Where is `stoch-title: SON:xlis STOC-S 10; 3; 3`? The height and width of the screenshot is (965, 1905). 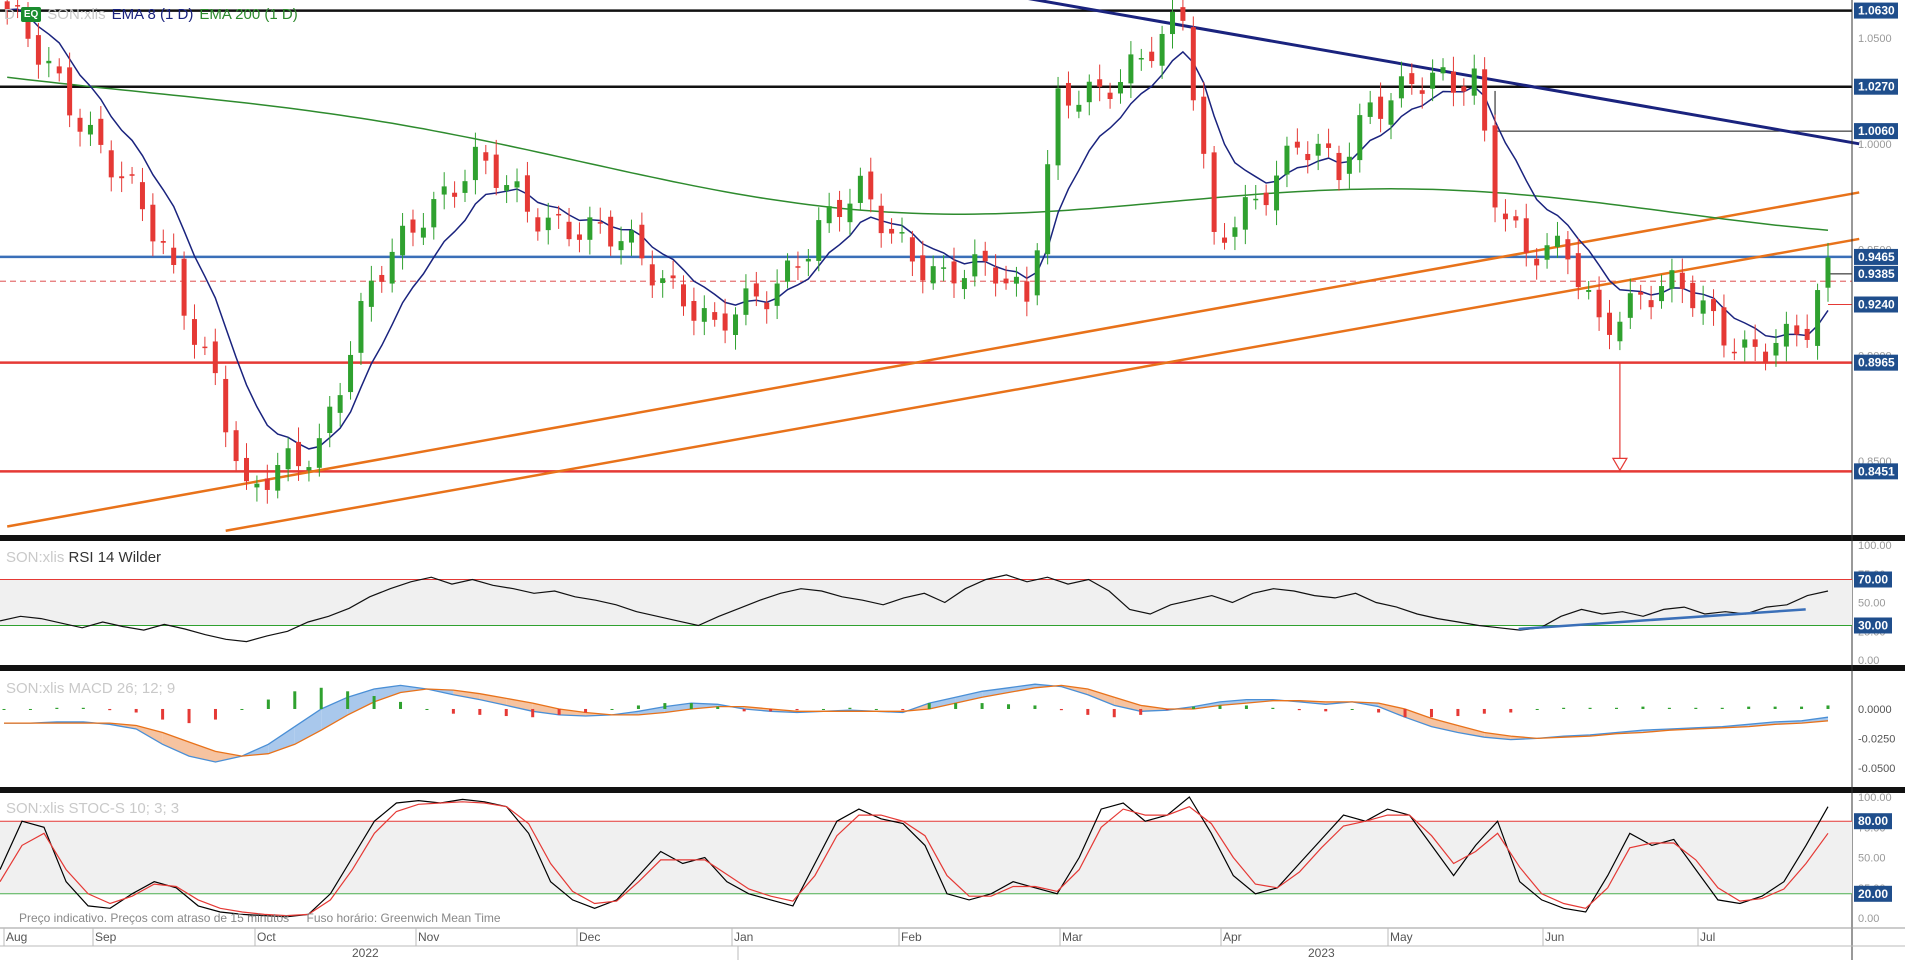
stoch-title: SON:xlis STOC-S 10; 3; 3 is located at coordinates (92, 808).